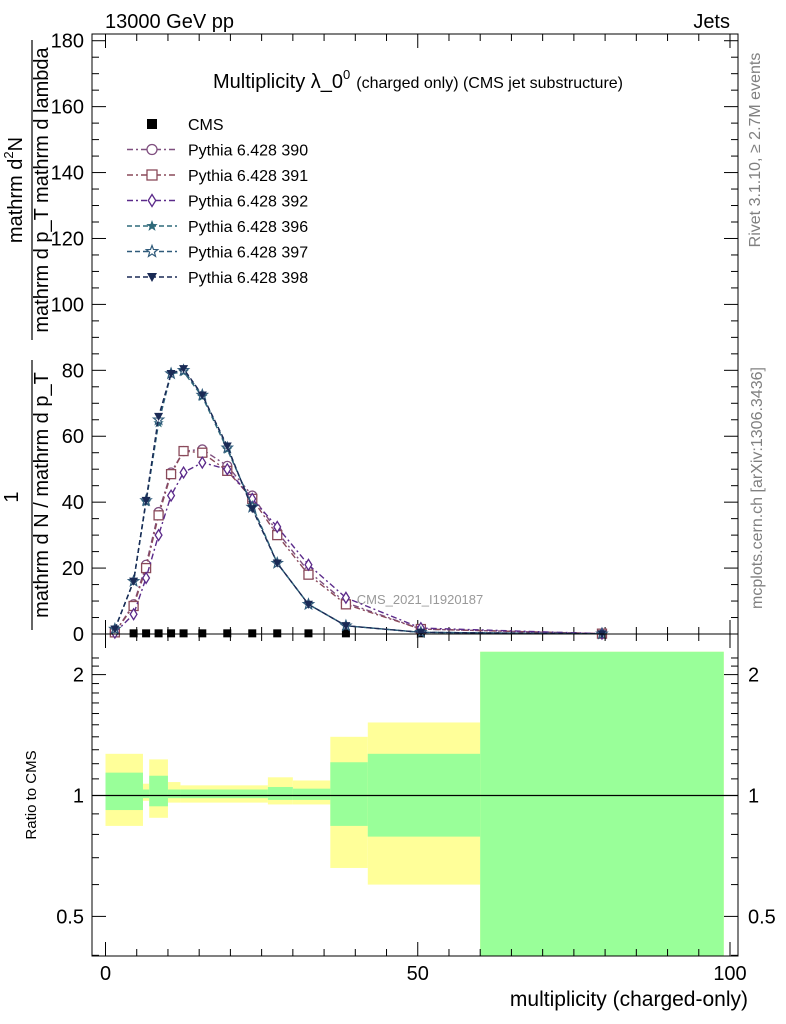  Describe the element at coordinates (70, 917) in the screenshot. I see `ratio-y-tick-label: 0.5` at that location.